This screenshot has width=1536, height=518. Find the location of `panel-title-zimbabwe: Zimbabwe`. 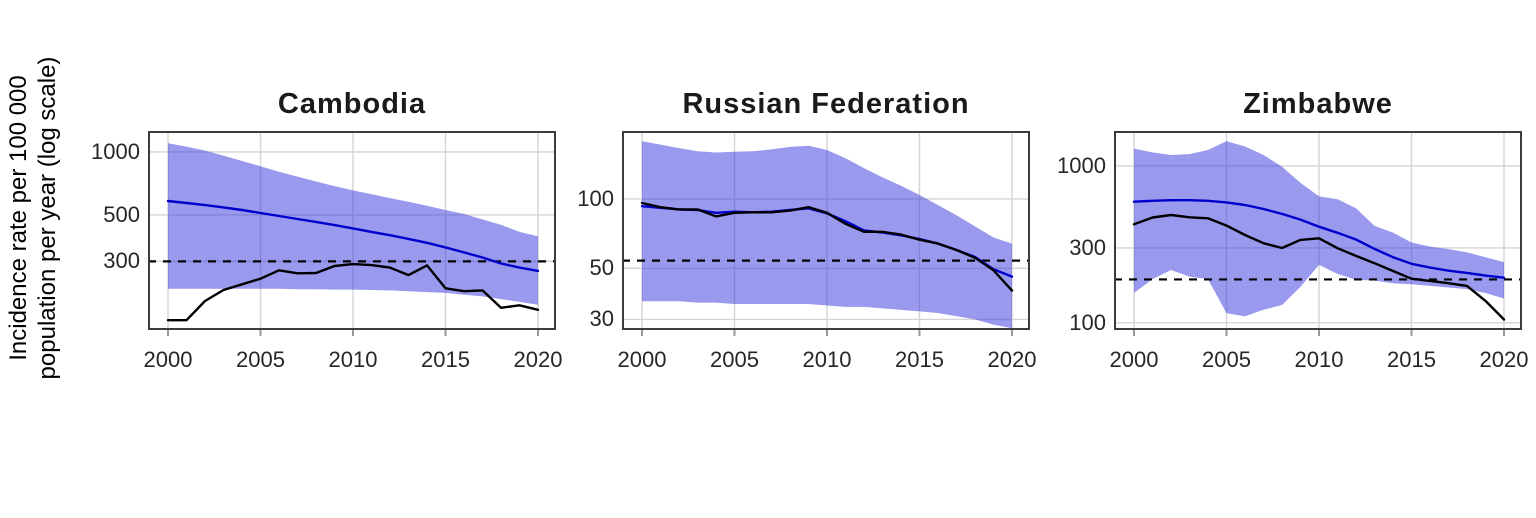

panel-title-zimbabwe: Zimbabwe is located at coordinates (1318, 104).